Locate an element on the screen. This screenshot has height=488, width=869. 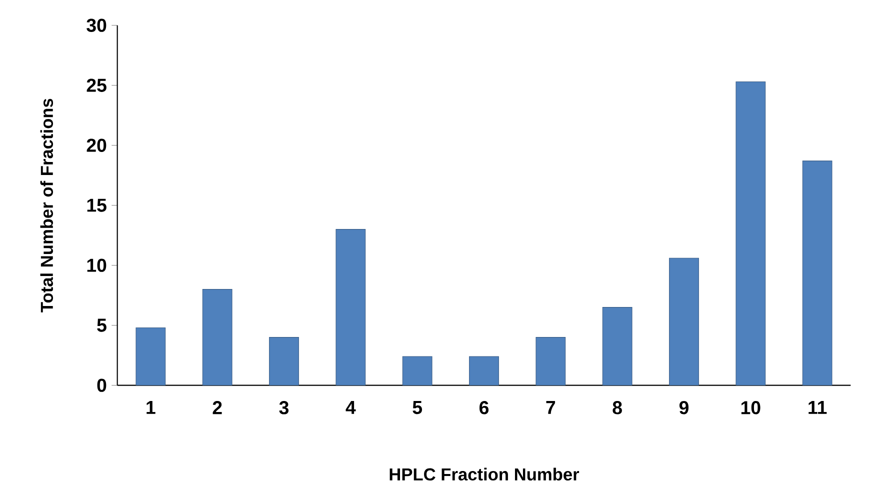
x-tick-label: 1 is located at coordinates (151, 407).